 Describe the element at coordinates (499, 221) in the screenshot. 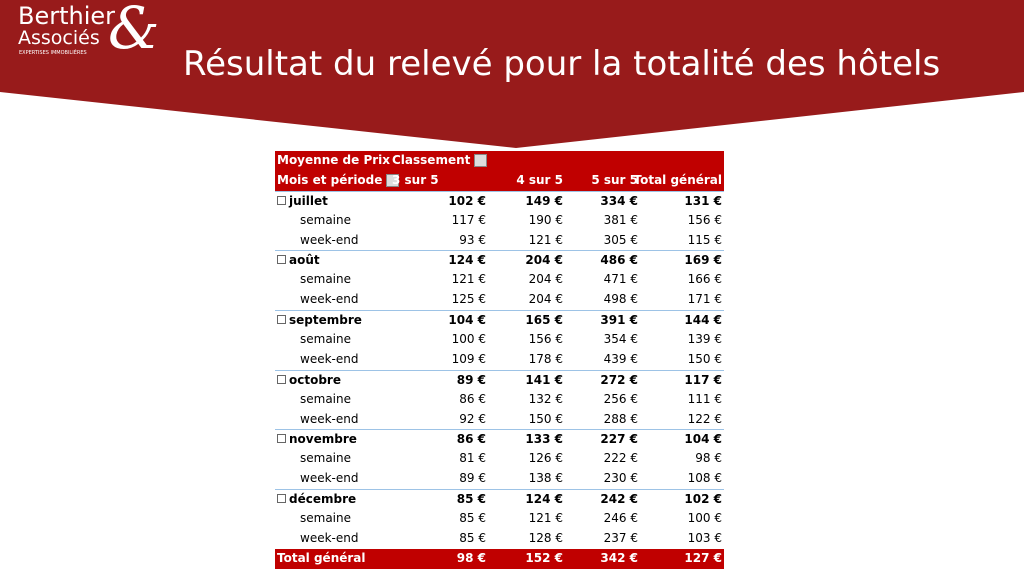

I see `detail-row: semaine 117 € 190 € 381 € 156 €` at that location.